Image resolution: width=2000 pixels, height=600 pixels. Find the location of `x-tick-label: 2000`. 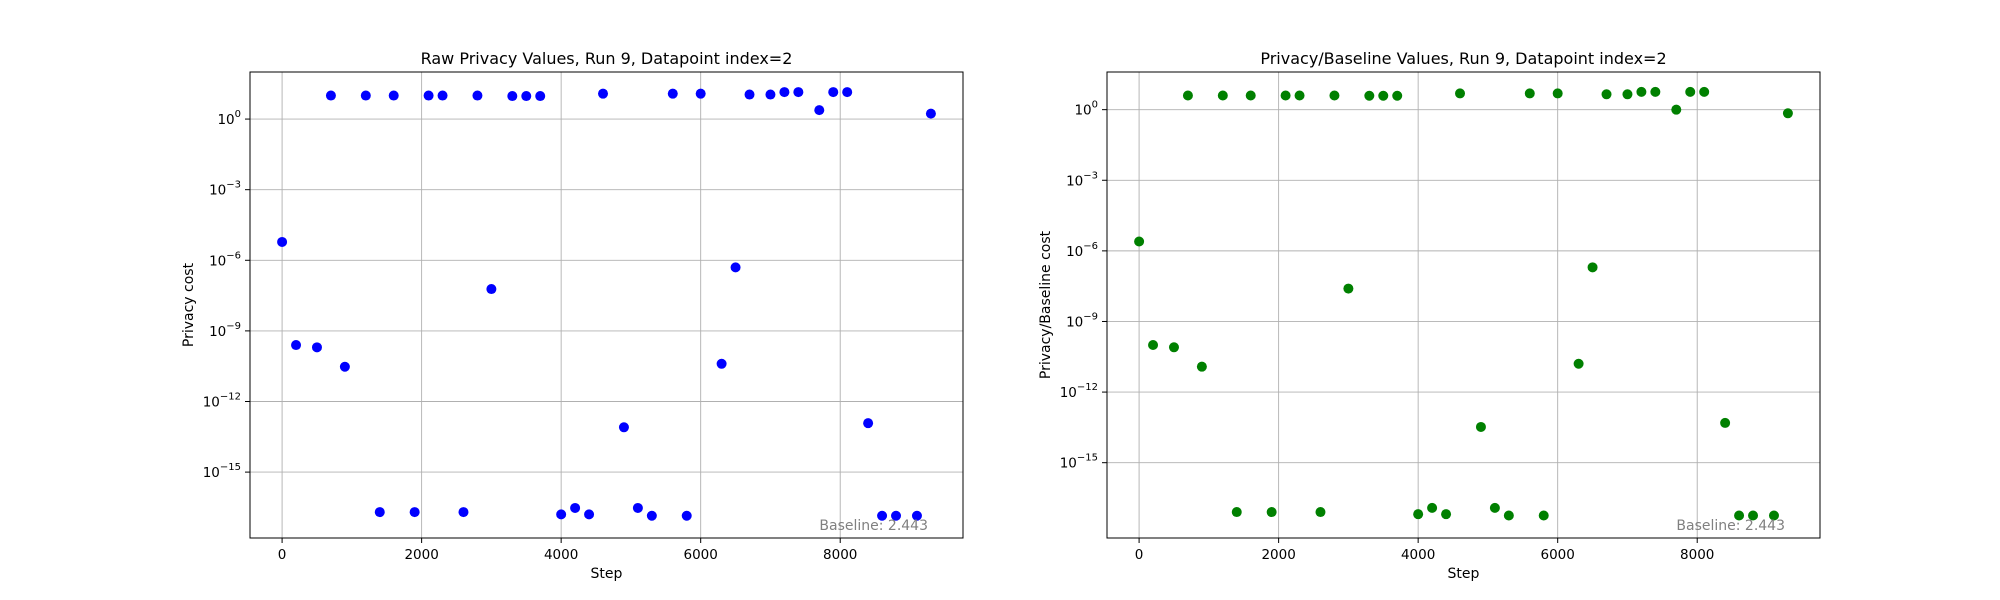

x-tick-label: 2000 is located at coordinates (1278, 555).